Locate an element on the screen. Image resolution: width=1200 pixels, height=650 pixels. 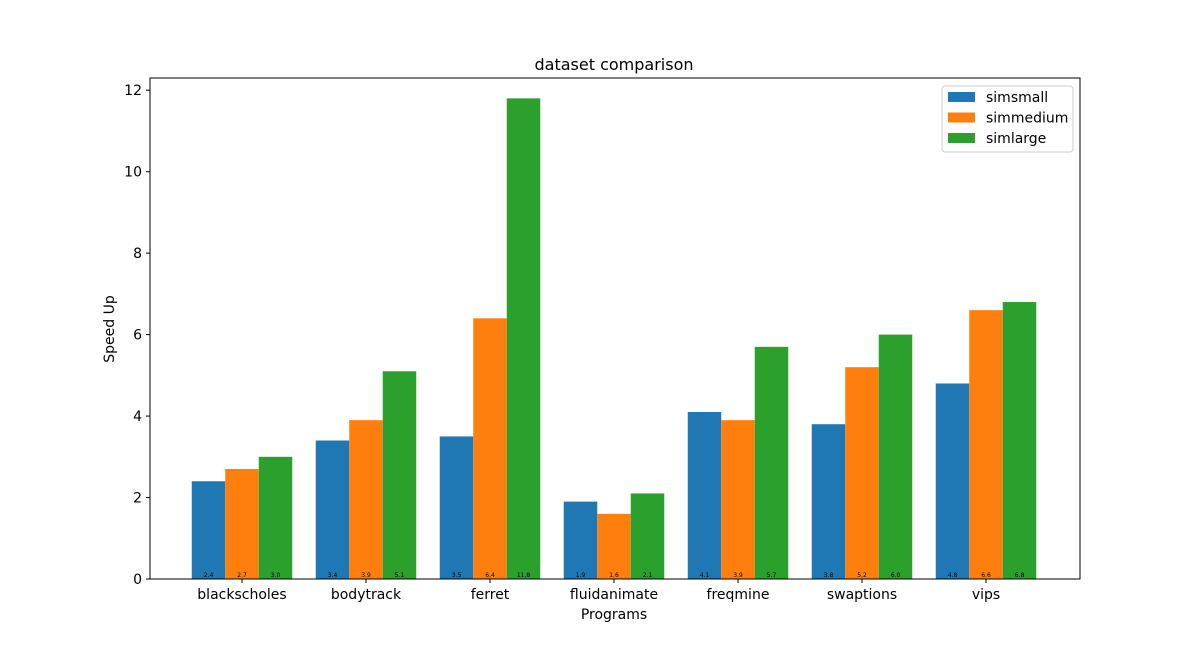
y-tick-label: 6 is located at coordinates (137, 336).